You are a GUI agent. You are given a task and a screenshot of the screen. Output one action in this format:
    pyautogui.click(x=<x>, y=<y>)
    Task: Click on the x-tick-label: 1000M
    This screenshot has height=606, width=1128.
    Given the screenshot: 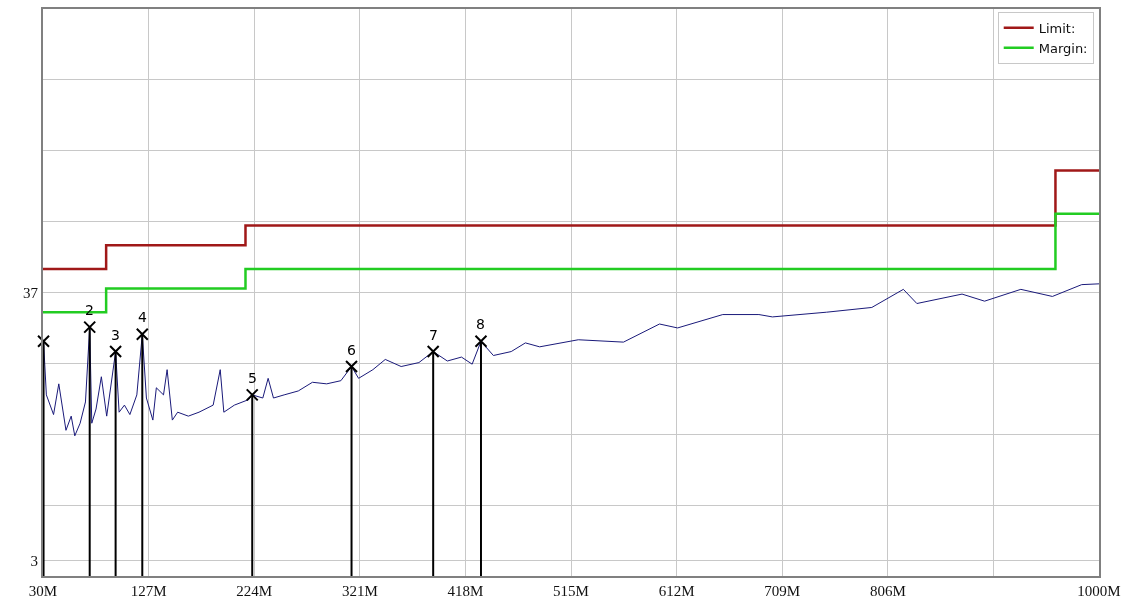 What is the action you would take?
    pyautogui.click(x=1099, y=591)
    